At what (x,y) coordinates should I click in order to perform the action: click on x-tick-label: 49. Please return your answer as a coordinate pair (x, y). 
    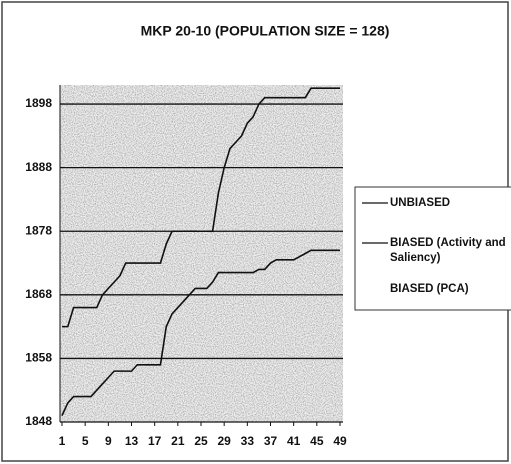
    Looking at the image, I should click on (340, 441).